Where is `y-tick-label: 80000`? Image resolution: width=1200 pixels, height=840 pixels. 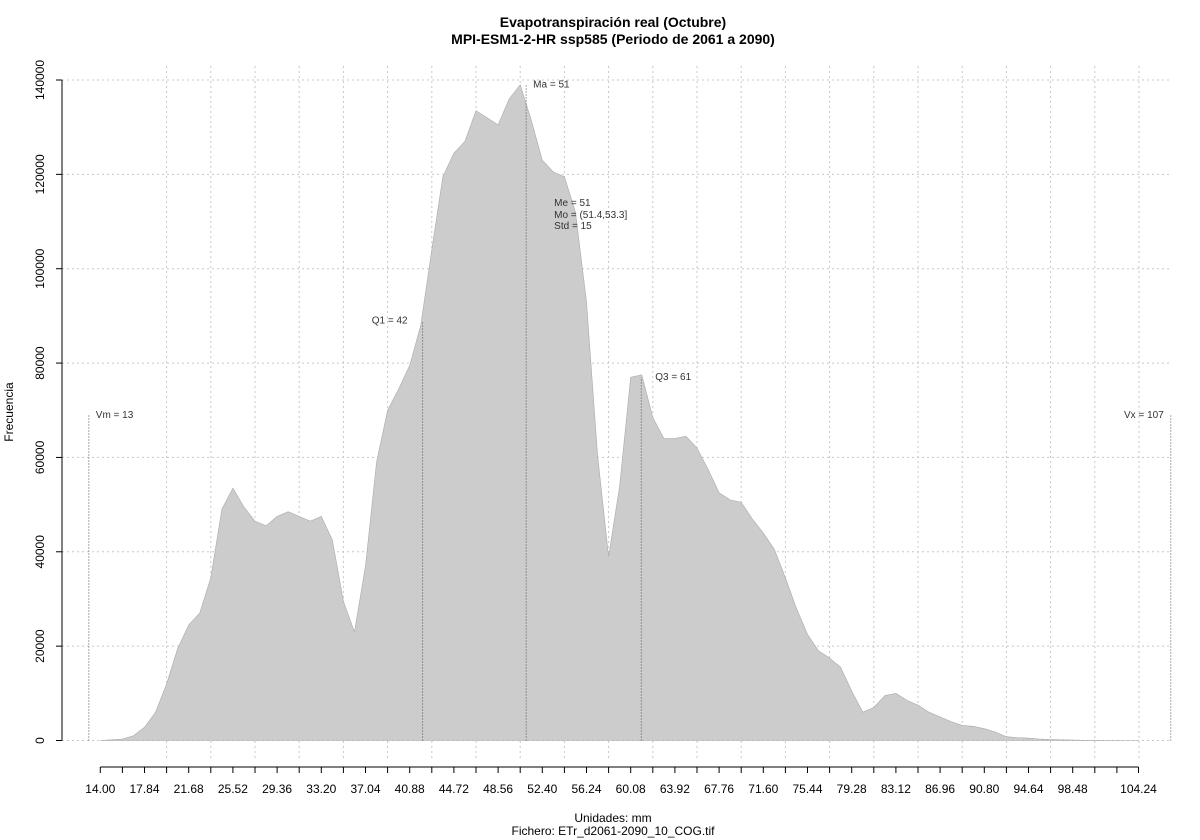
y-tick-label: 80000 is located at coordinates (40, 363).